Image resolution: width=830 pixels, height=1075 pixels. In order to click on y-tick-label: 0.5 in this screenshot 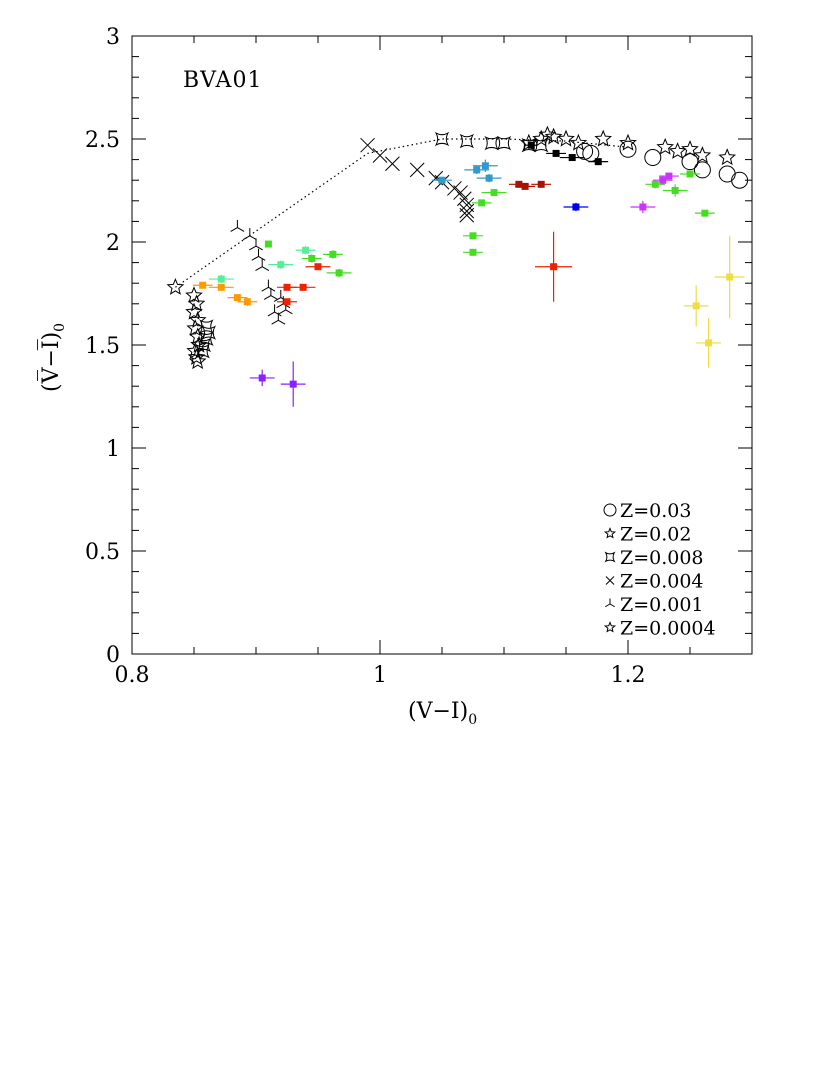, I will do `click(102, 552)`.